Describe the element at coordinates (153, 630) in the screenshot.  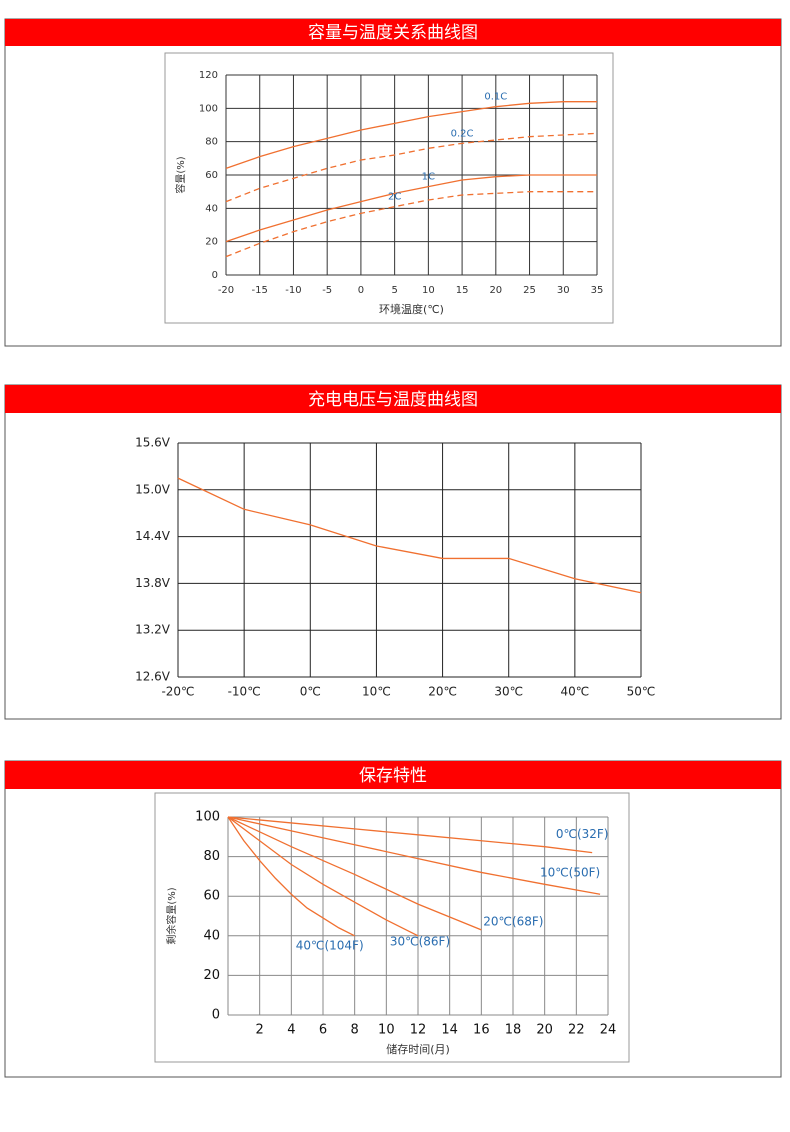
I see `y-tick-label: 13.2V` at that location.